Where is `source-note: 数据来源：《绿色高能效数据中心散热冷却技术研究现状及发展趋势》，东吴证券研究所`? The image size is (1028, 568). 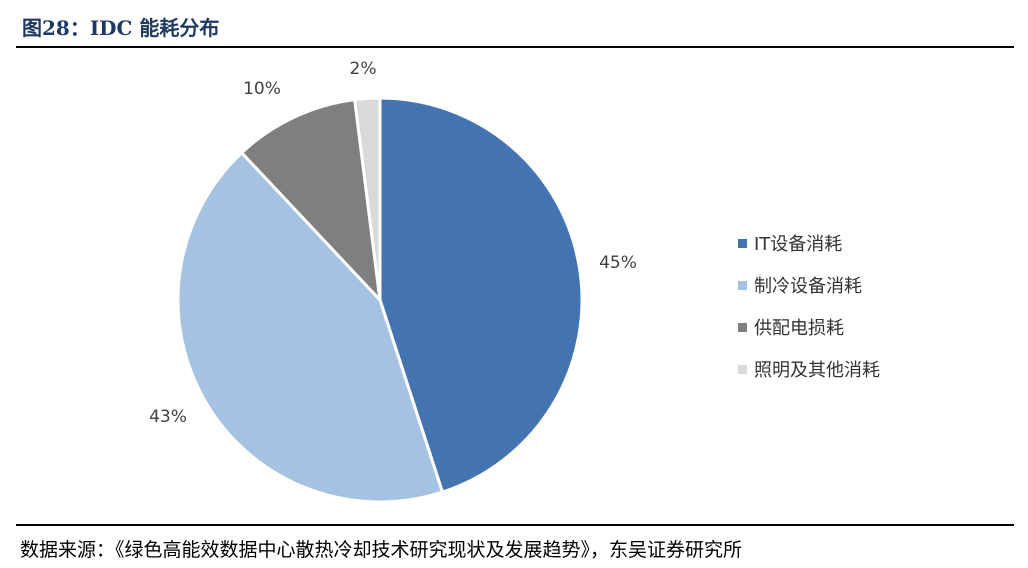
source-note: 数据来源：《绿色高能效数据中心散热冷却技术研究现状及发展趋势》，东吴证券研究所 is located at coordinates (381, 550).